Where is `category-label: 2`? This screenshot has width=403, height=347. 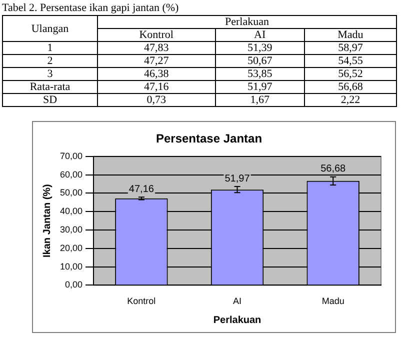
category-label: 2 is located at coordinates (50, 61).